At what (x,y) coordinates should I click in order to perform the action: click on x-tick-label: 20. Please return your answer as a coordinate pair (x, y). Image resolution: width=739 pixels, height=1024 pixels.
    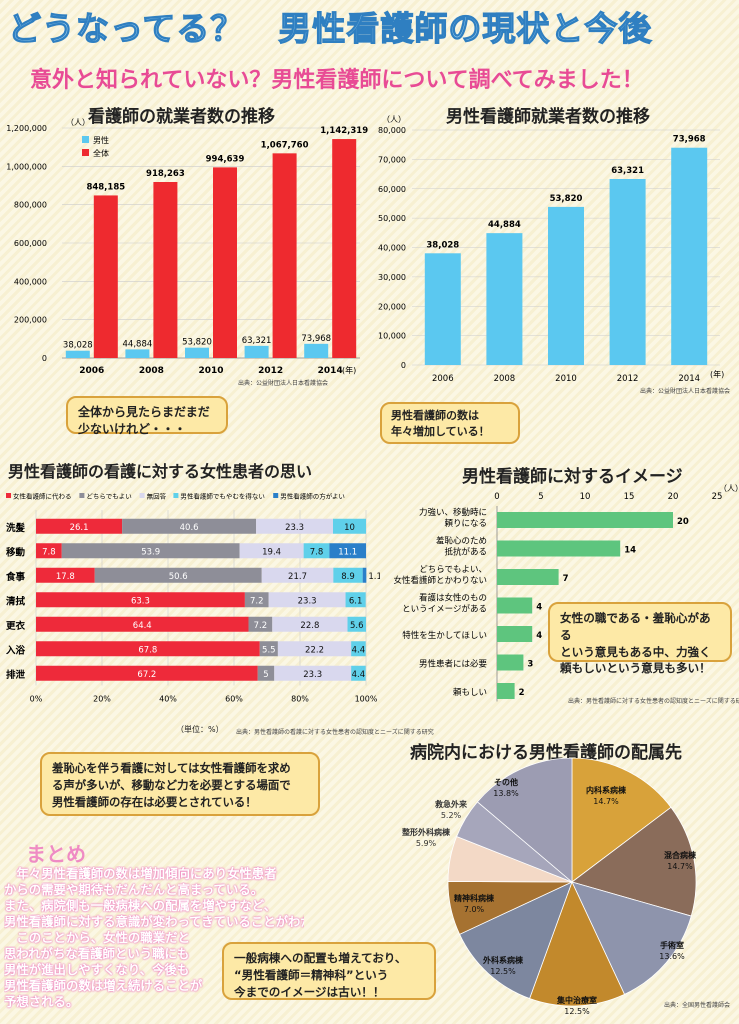
    Looking at the image, I should click on (673, 497).